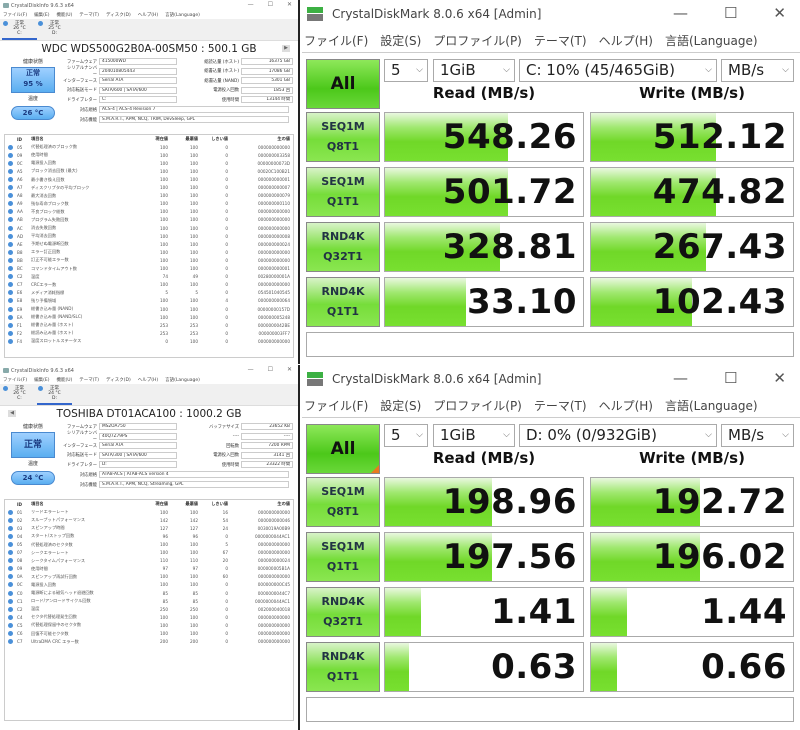 This screenshot has height=730, width=800. What do you see at coordinates (149, 601) in the screenshot?
I see `table-row: C1 ロード/アンロードサイクル回数 85 85 0 0000000044AC1` at bounding box center [149, 601].